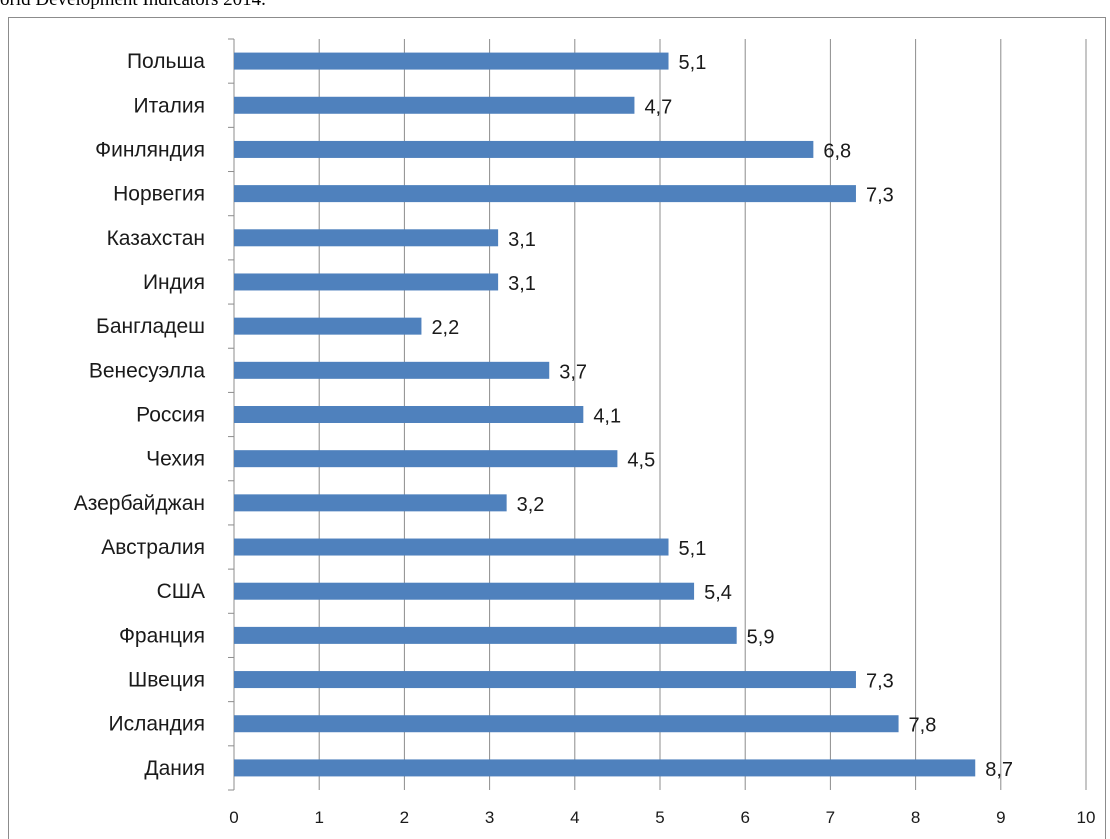 This screenshot has height=839, width=1110. Describe the element at coordinates (659, 817) in the screenshot. I see `x-tick-label: 5` at that location.